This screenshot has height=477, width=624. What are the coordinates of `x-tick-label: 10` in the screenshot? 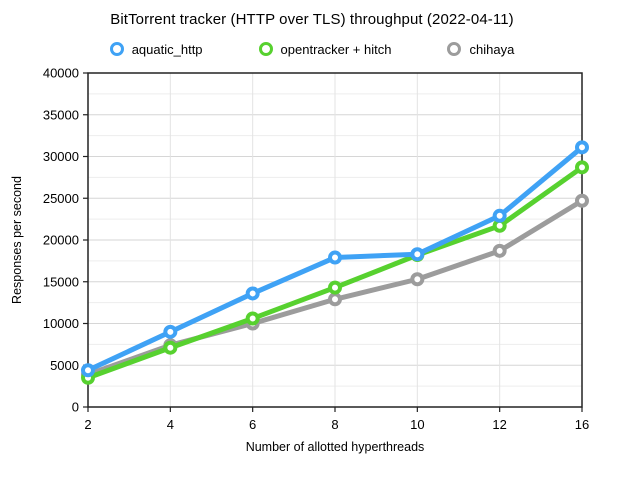 It's located at (417, 424).